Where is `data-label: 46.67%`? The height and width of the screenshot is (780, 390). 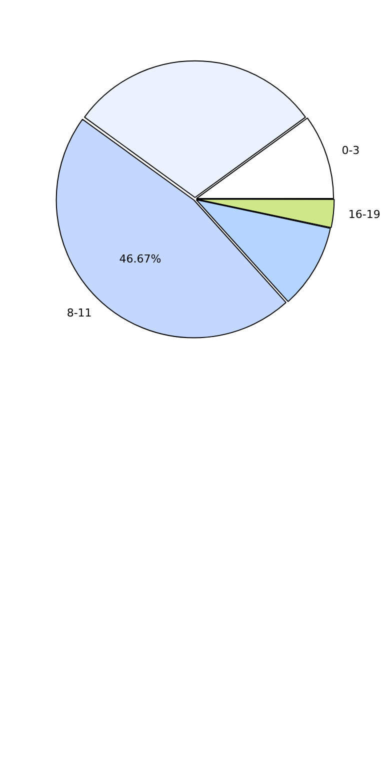 data-label: 46.67% is located at coordinates (140, 259).